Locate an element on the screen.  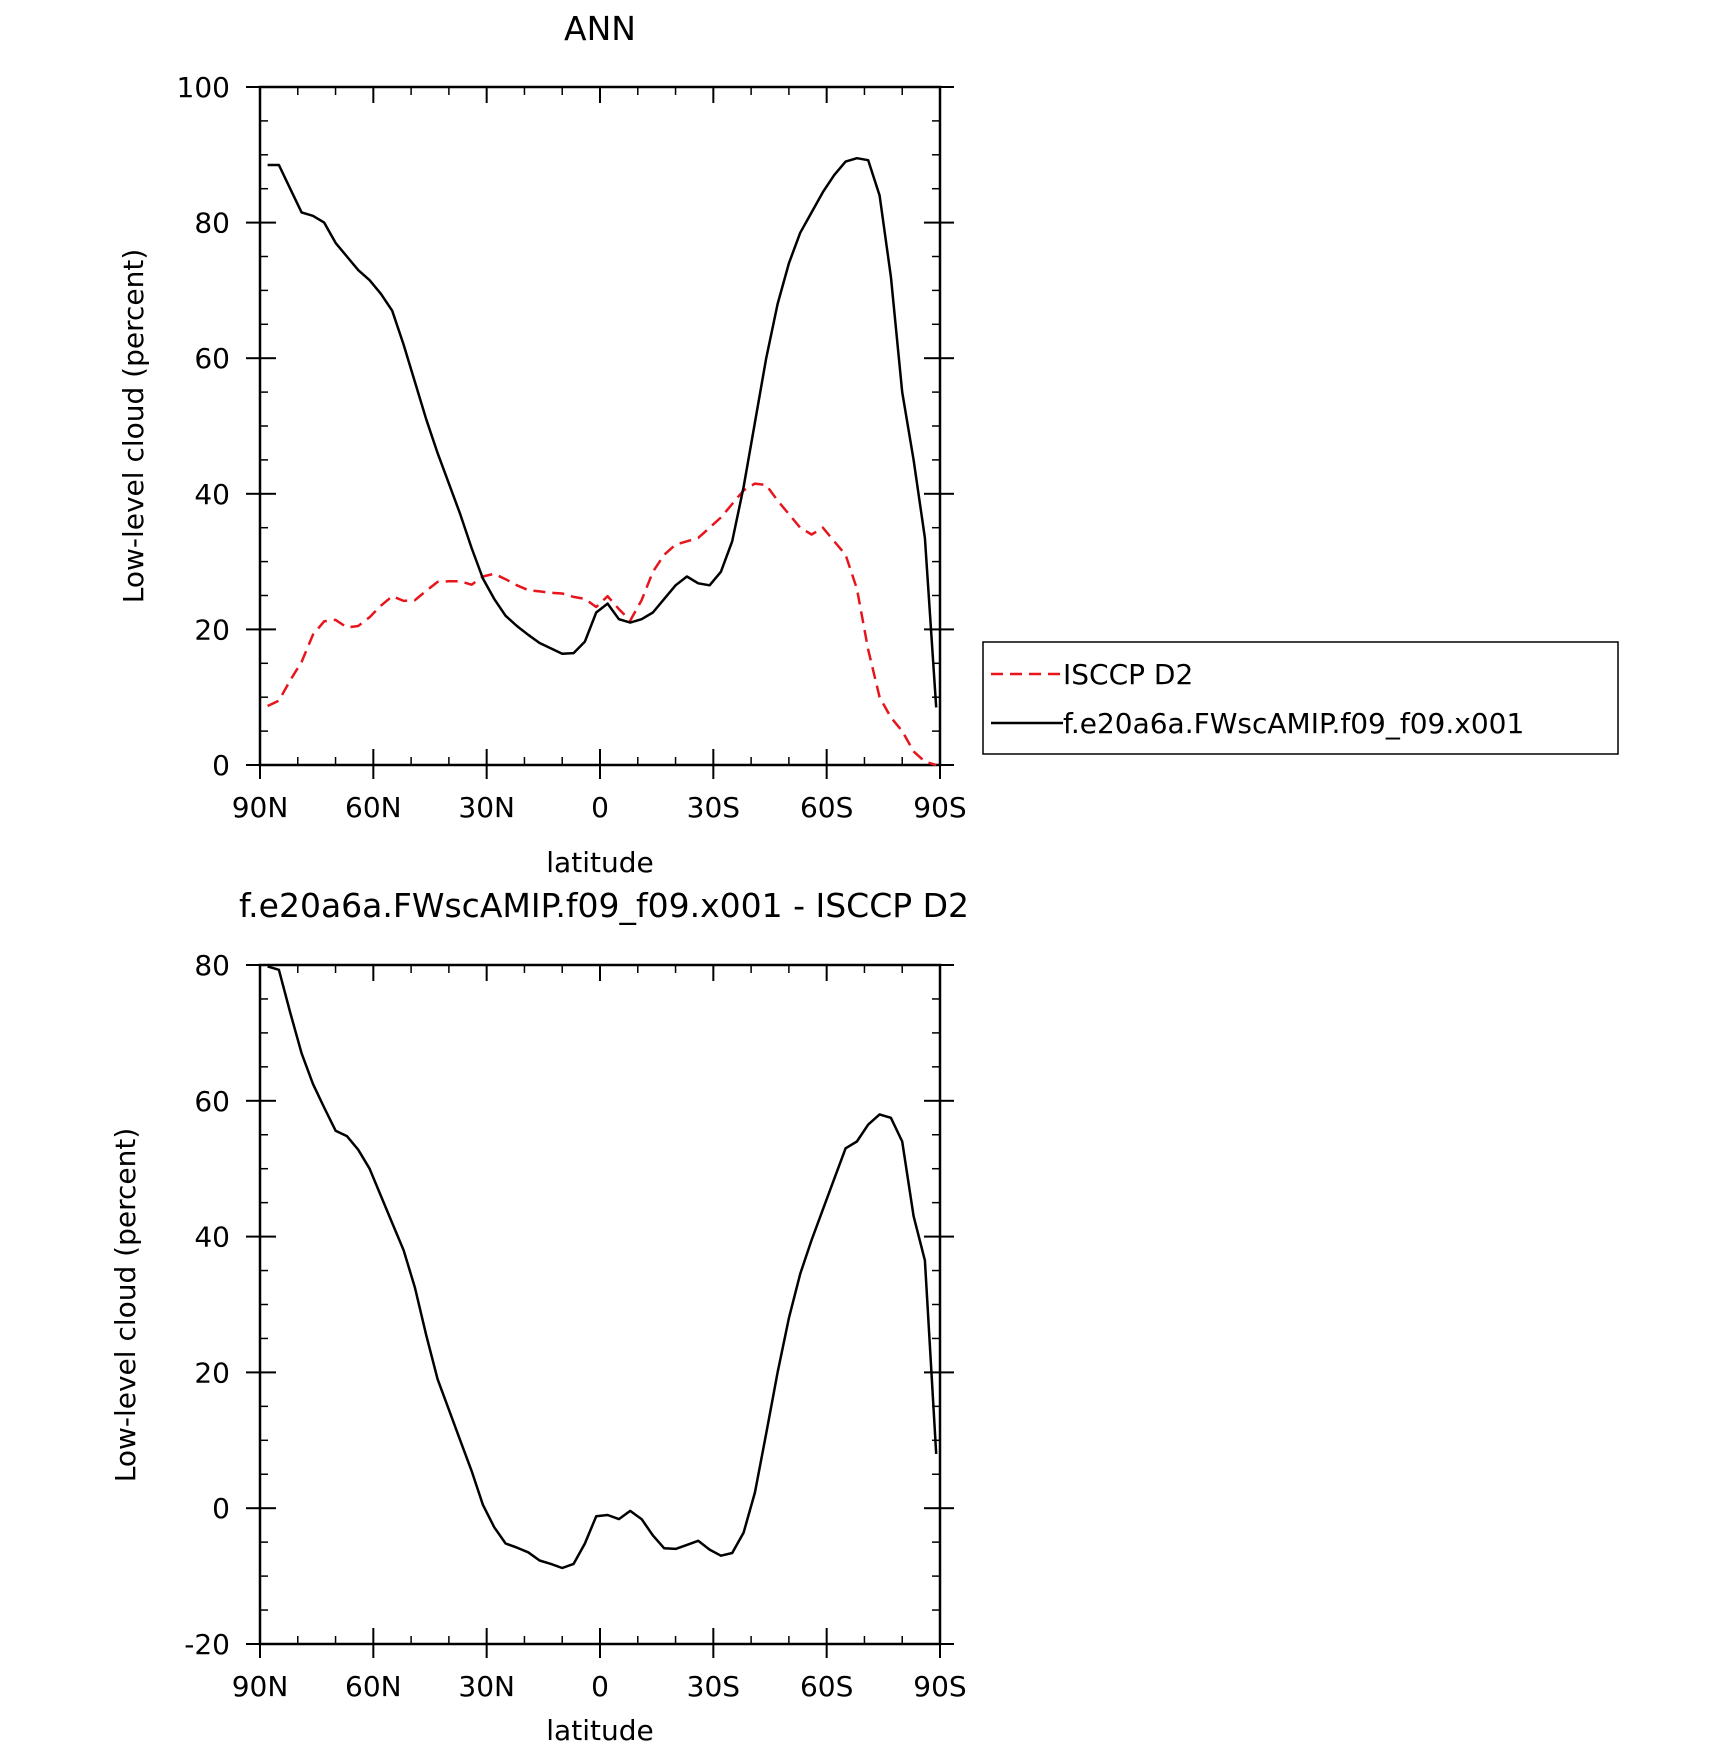
bottom-y-tick-label: 60 is located at coordinates (212, 1101).